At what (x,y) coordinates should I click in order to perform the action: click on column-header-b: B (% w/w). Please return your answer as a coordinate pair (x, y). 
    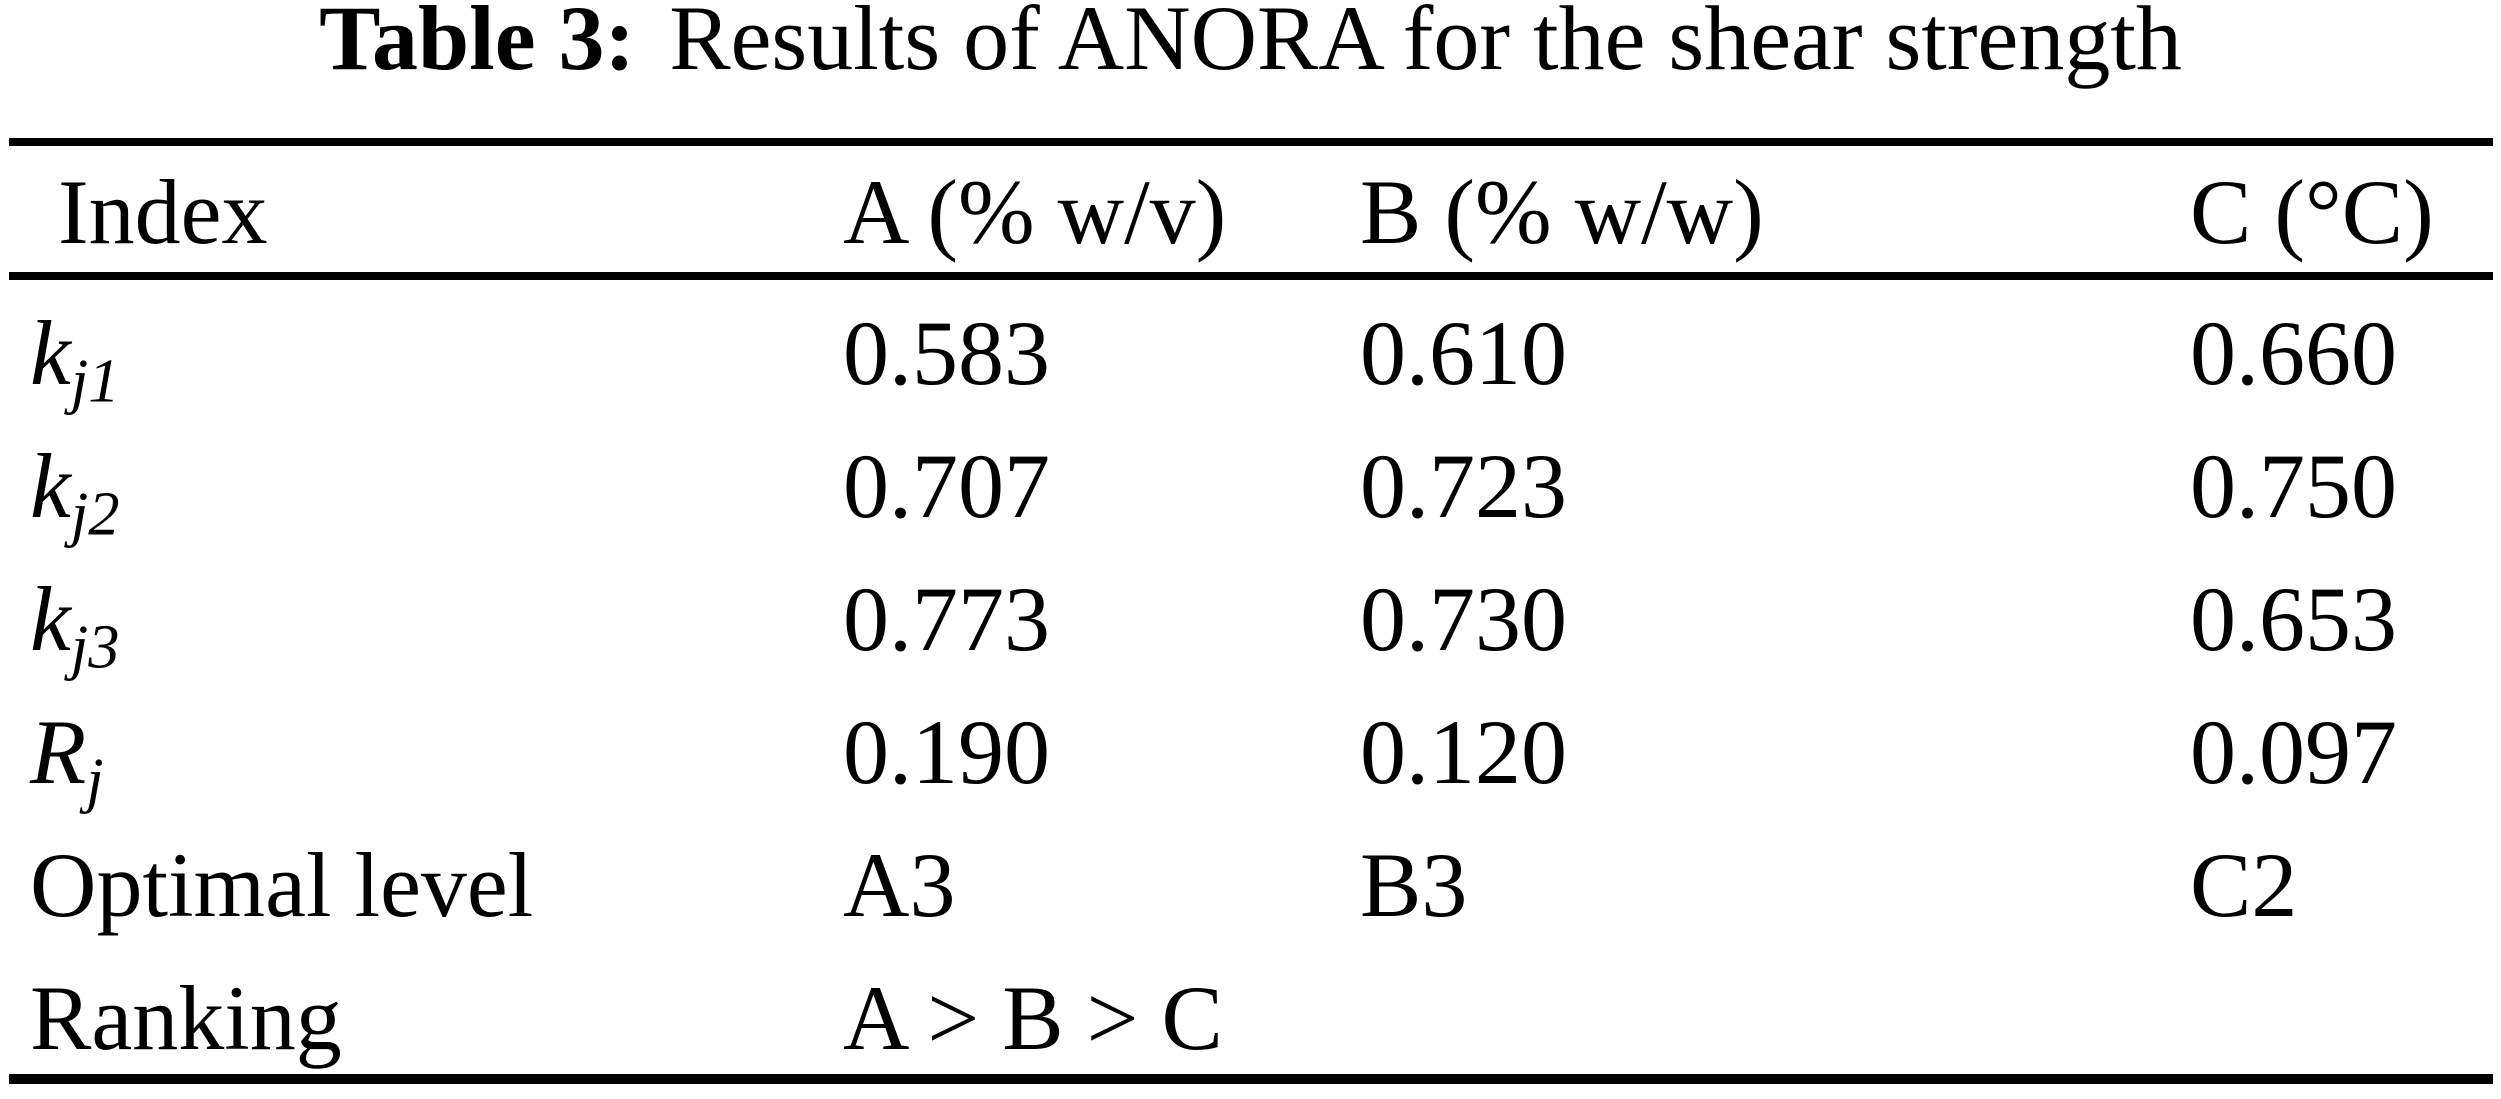
    Looking at the image, I should click on (1562, 212).